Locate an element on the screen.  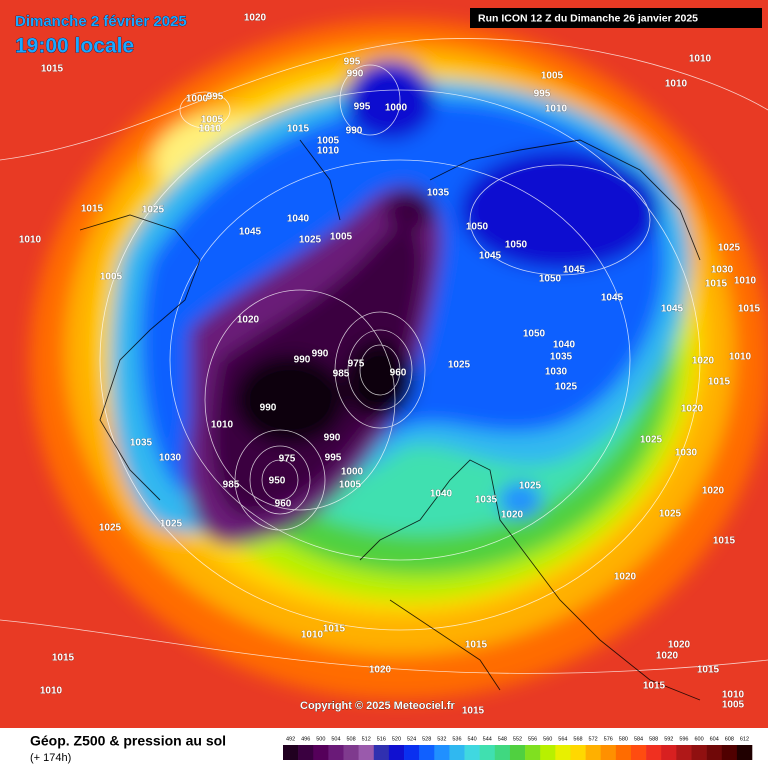
colorbar-label: 568 is located at coordinates (577, 739).